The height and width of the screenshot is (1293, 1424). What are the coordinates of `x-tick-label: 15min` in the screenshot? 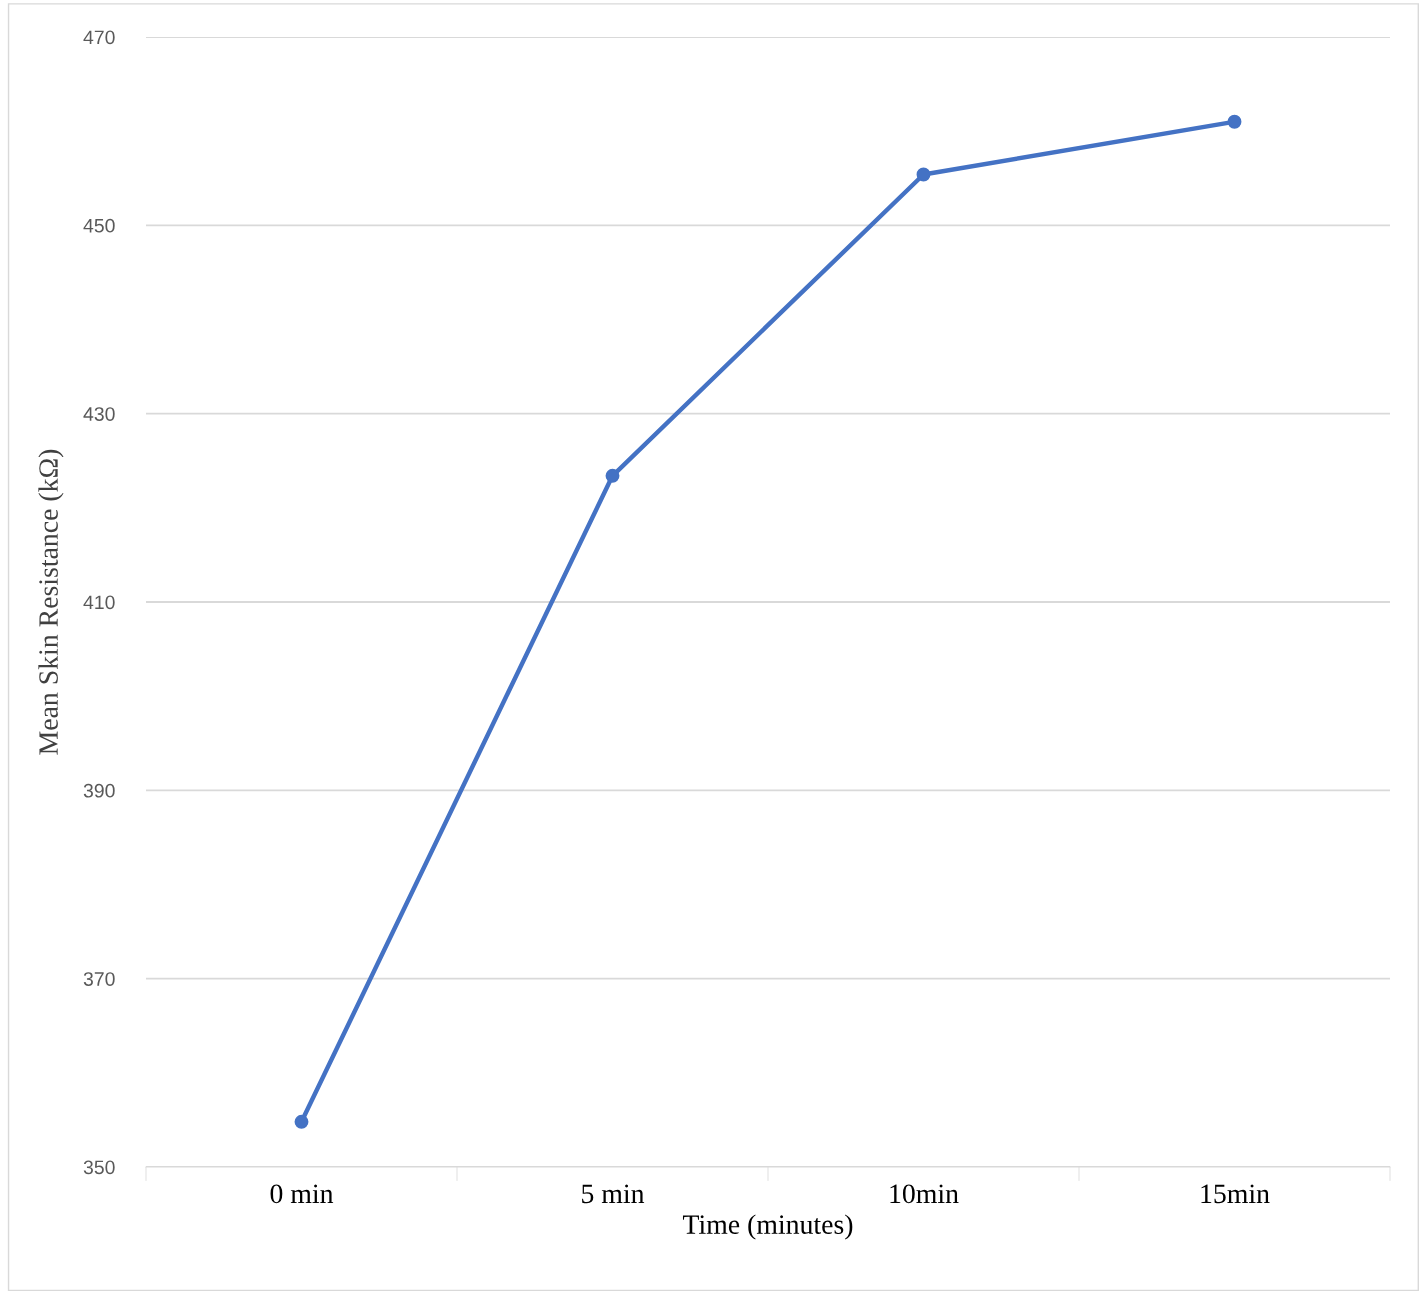 It's located at (1235, 1194).